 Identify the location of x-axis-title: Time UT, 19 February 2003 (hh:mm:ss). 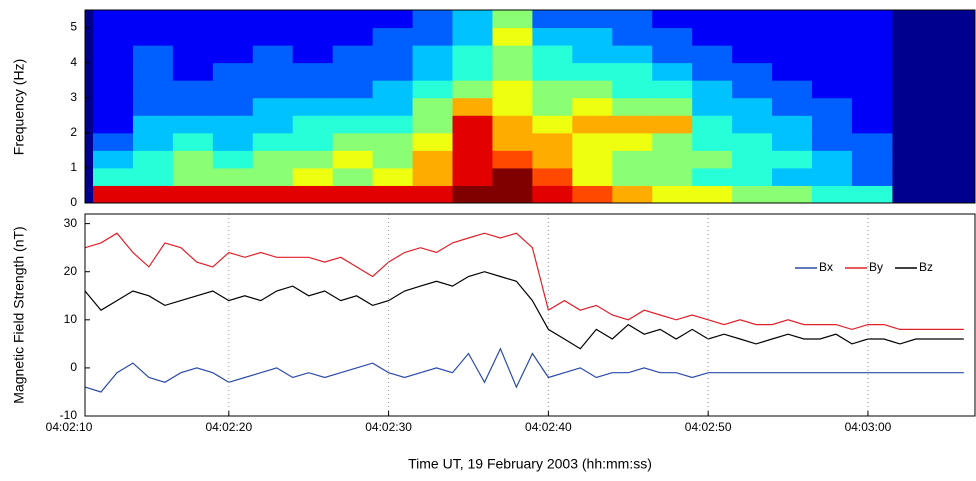
(530, 464).